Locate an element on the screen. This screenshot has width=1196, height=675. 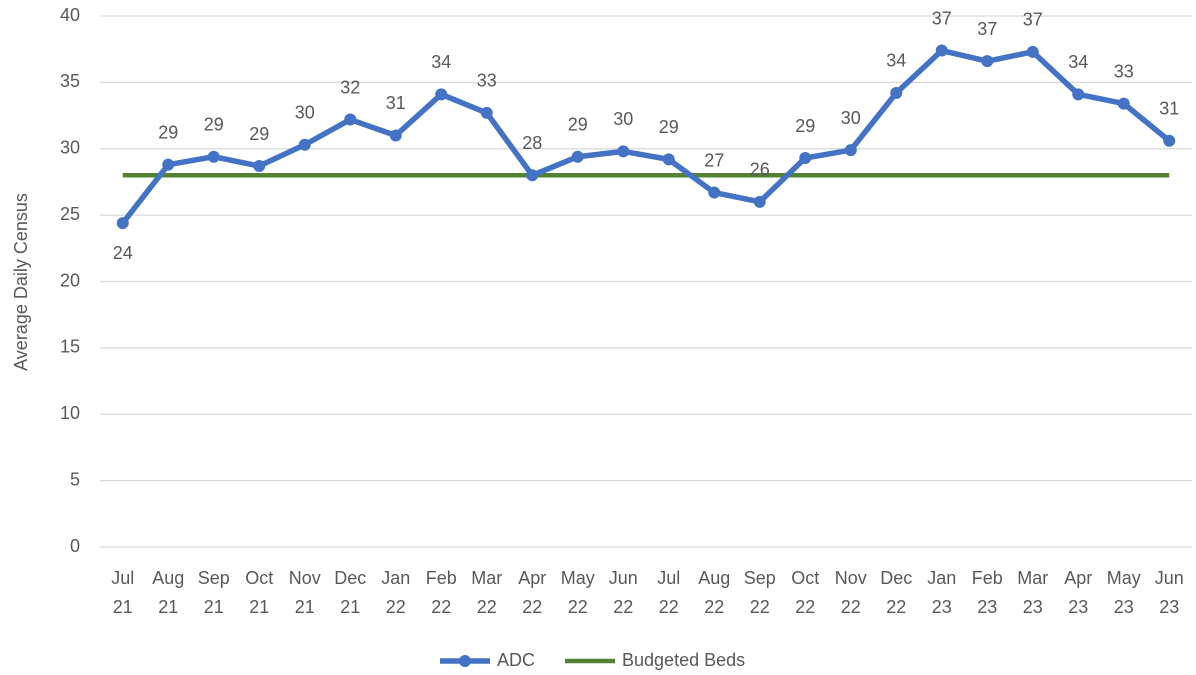
x-tick-label: Aug 21 is located at coordinates (168, 592).